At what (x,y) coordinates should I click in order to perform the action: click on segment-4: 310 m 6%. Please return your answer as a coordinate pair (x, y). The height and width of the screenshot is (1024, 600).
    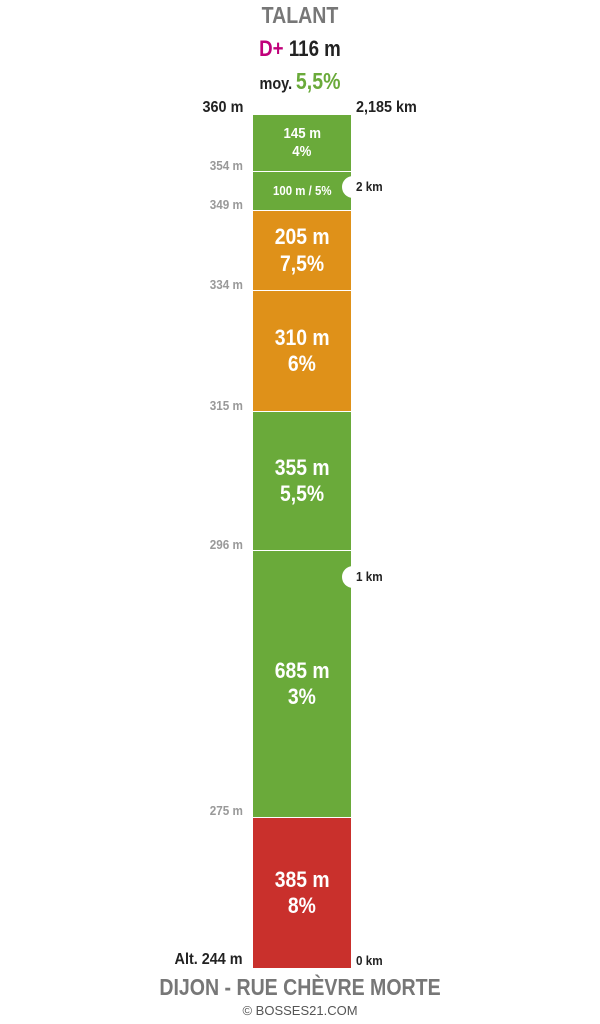
    Looking at the image, I should click on (302, 351).